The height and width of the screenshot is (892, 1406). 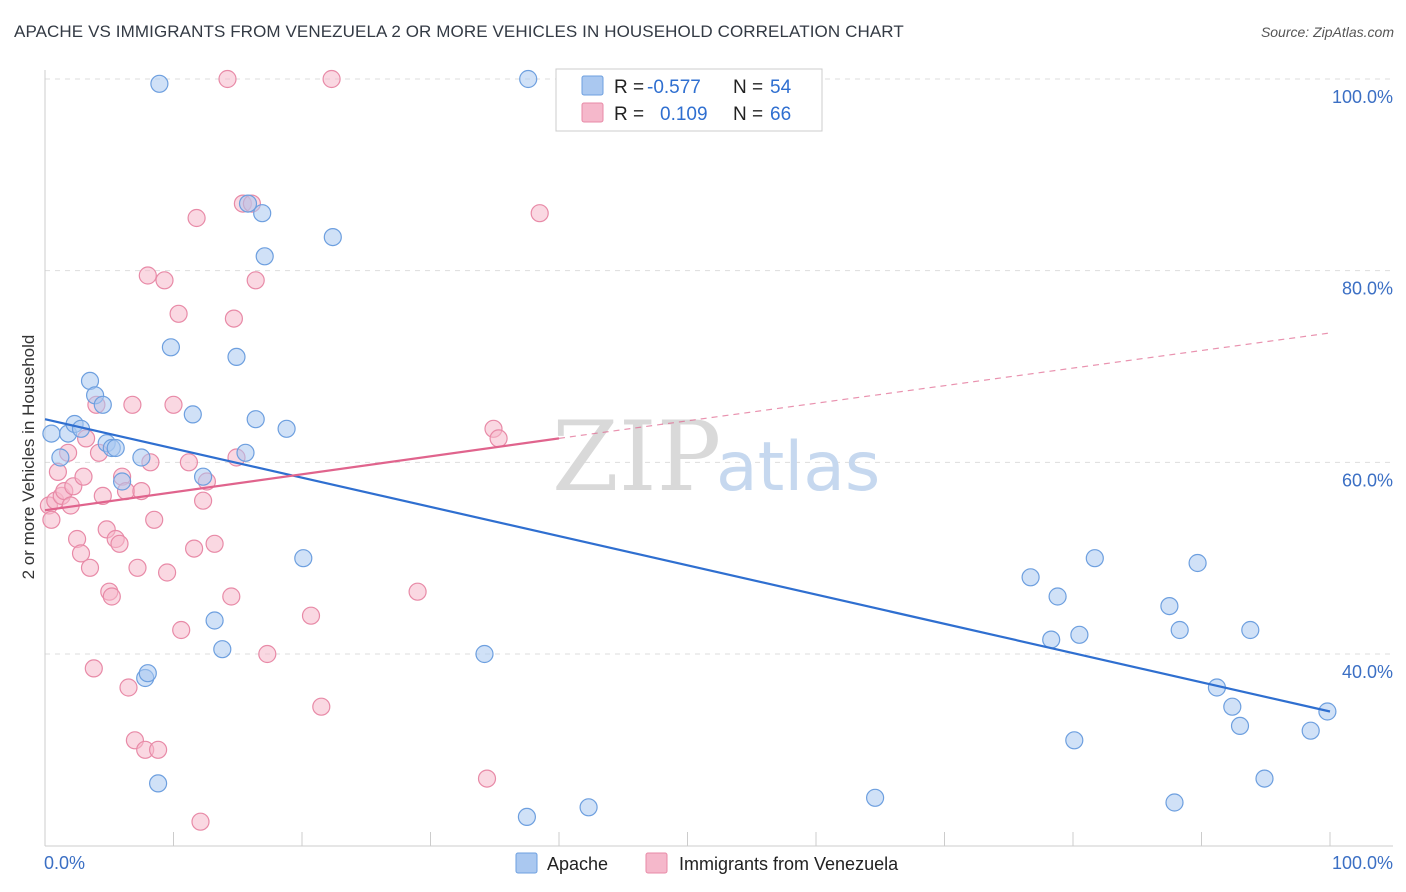 I want to click on bottom-legend-swatch-apache, so click(x=526, y=863).